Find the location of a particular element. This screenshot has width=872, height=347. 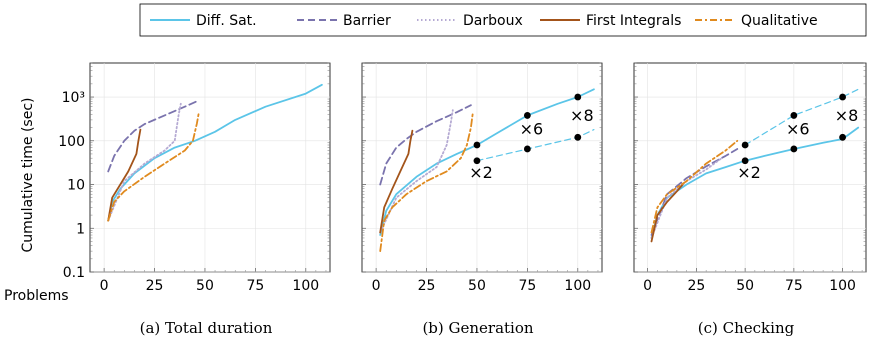

legend-label-4: Qualitative is located at coordinates (779, 21).